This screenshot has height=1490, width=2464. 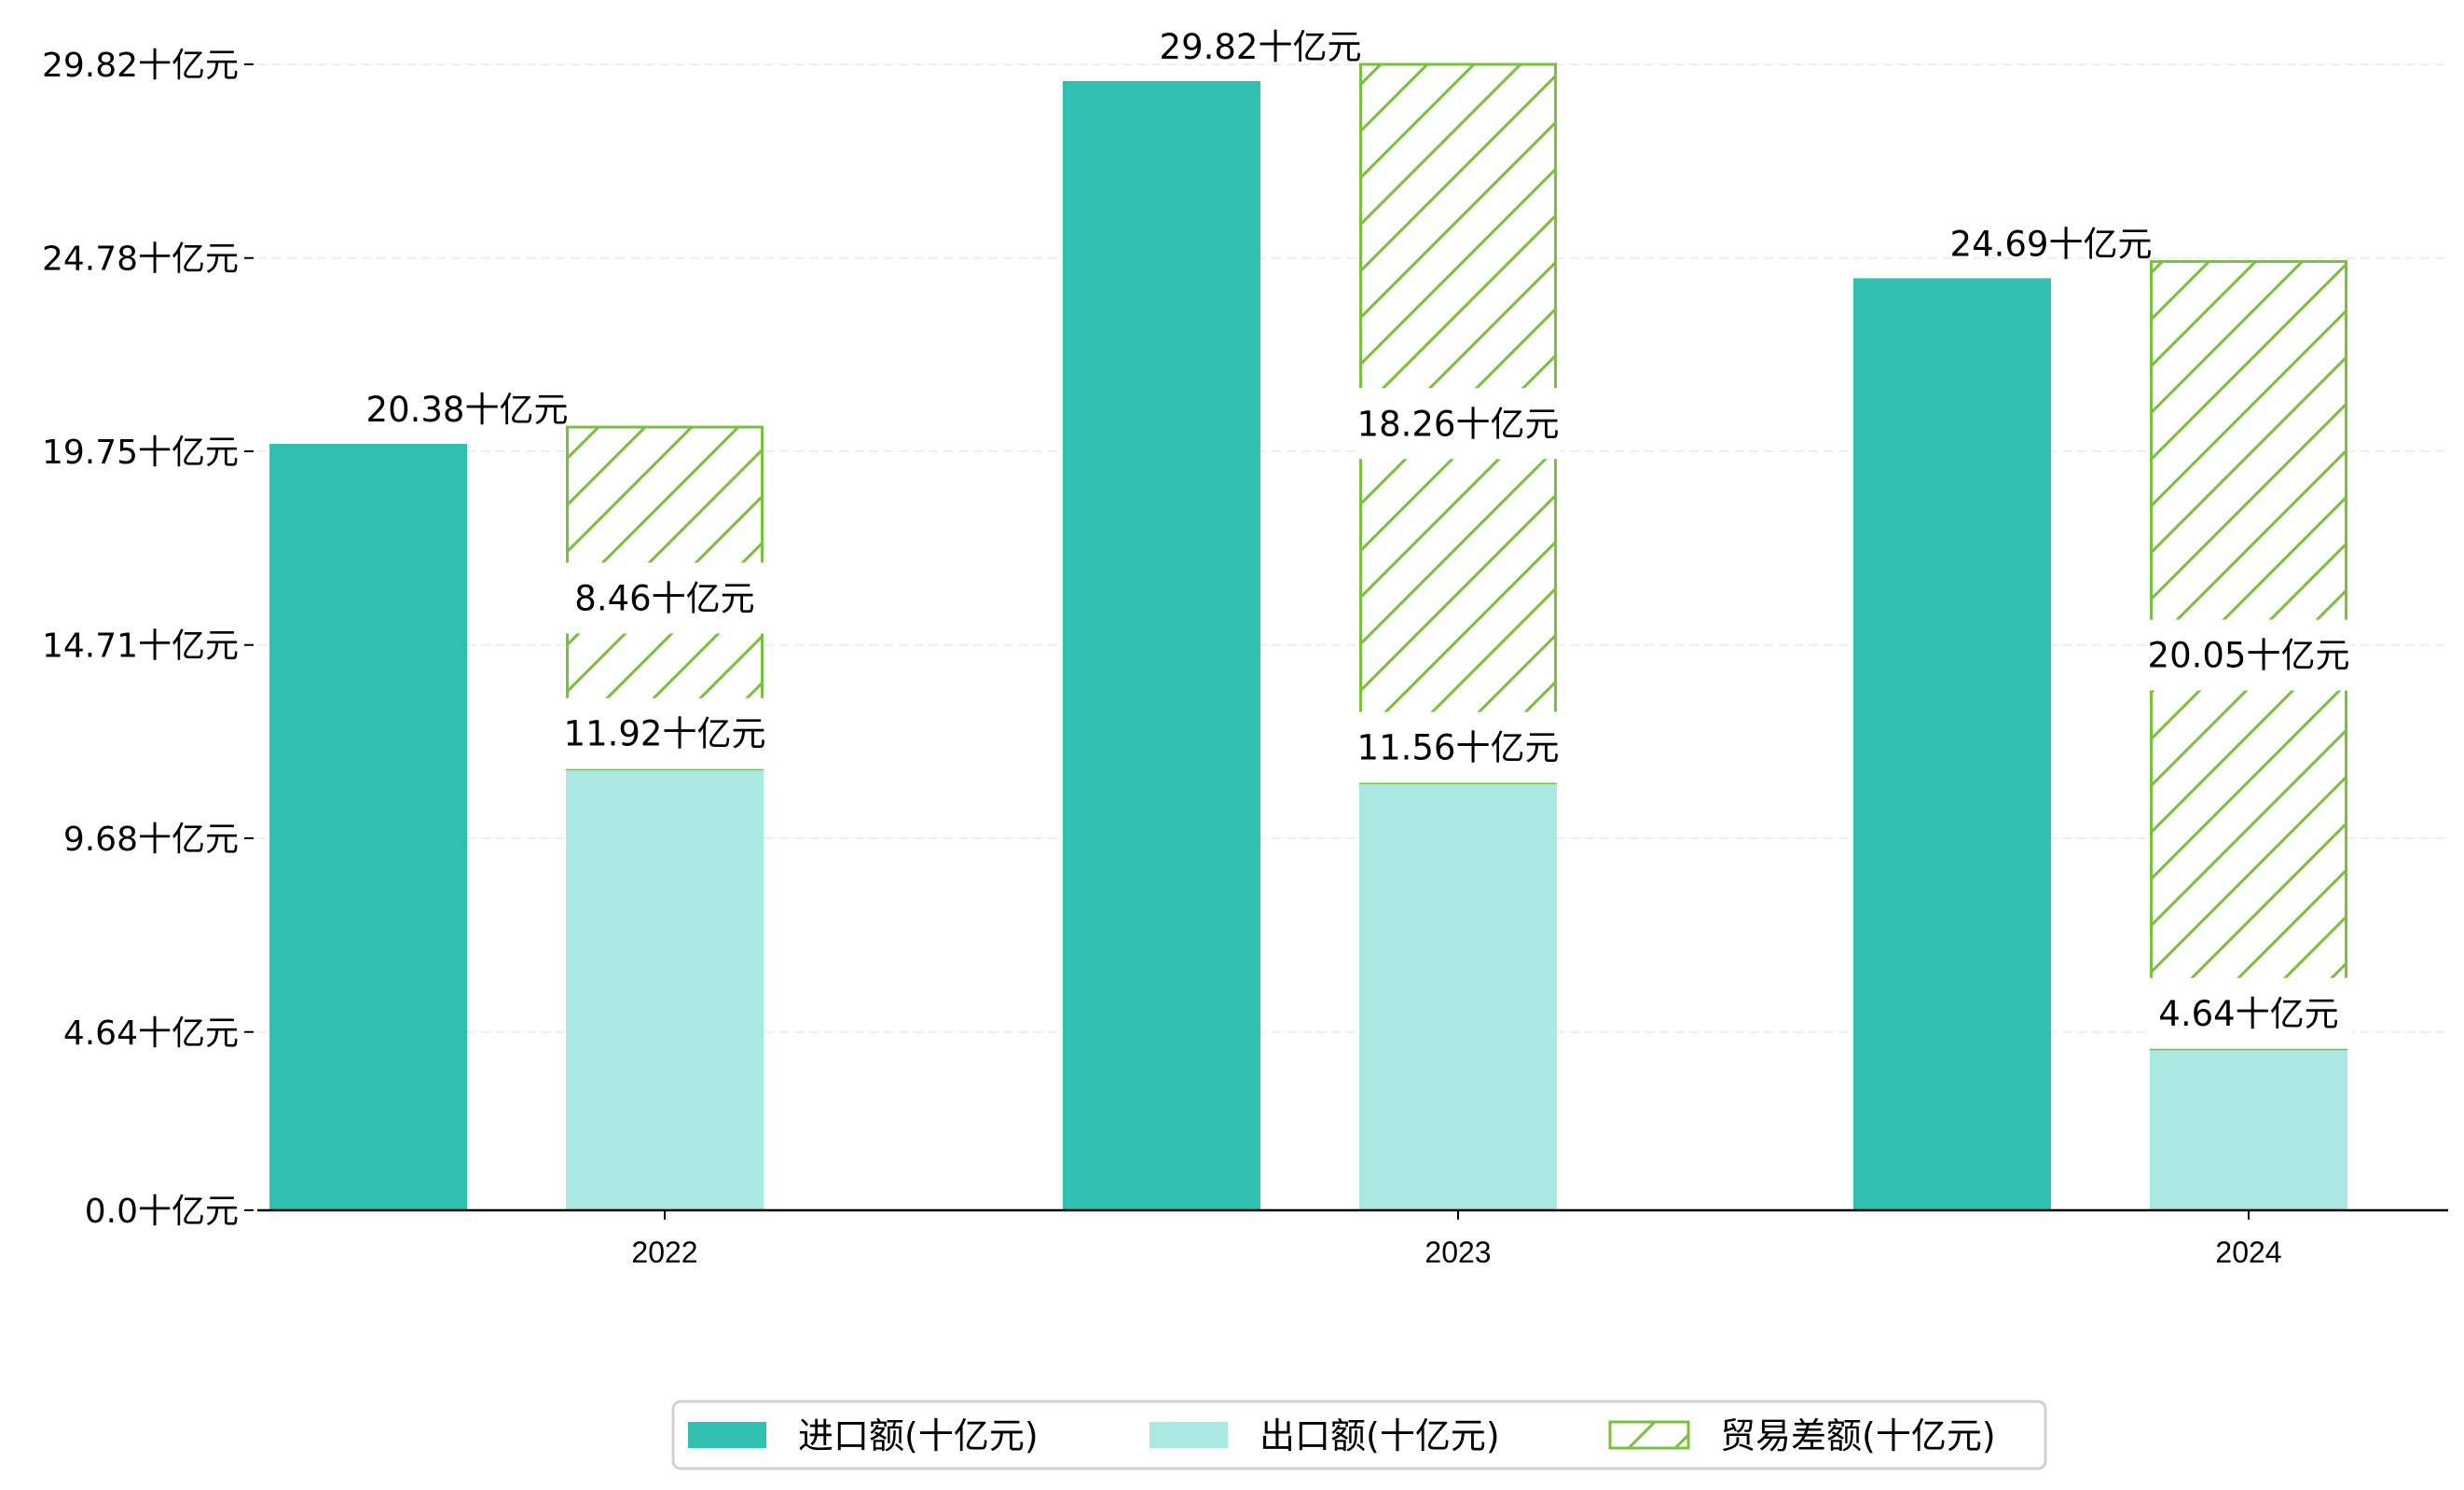 What do you see at coordinates (2051, 244) in the screenshot?
I see `label-import: 24.69十亿元` at bounding box center [2051, 244].